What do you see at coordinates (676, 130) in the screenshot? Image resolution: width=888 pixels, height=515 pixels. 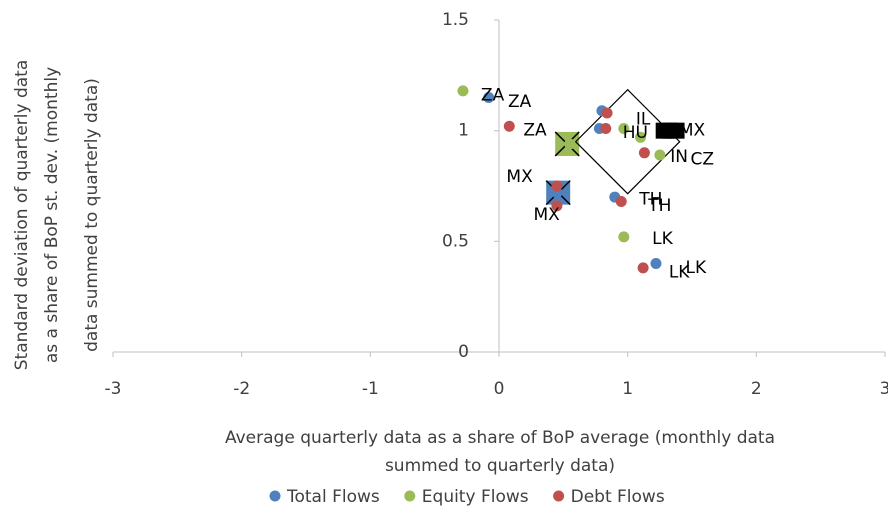 I see `marker-square` at bounding box center [676, 130].